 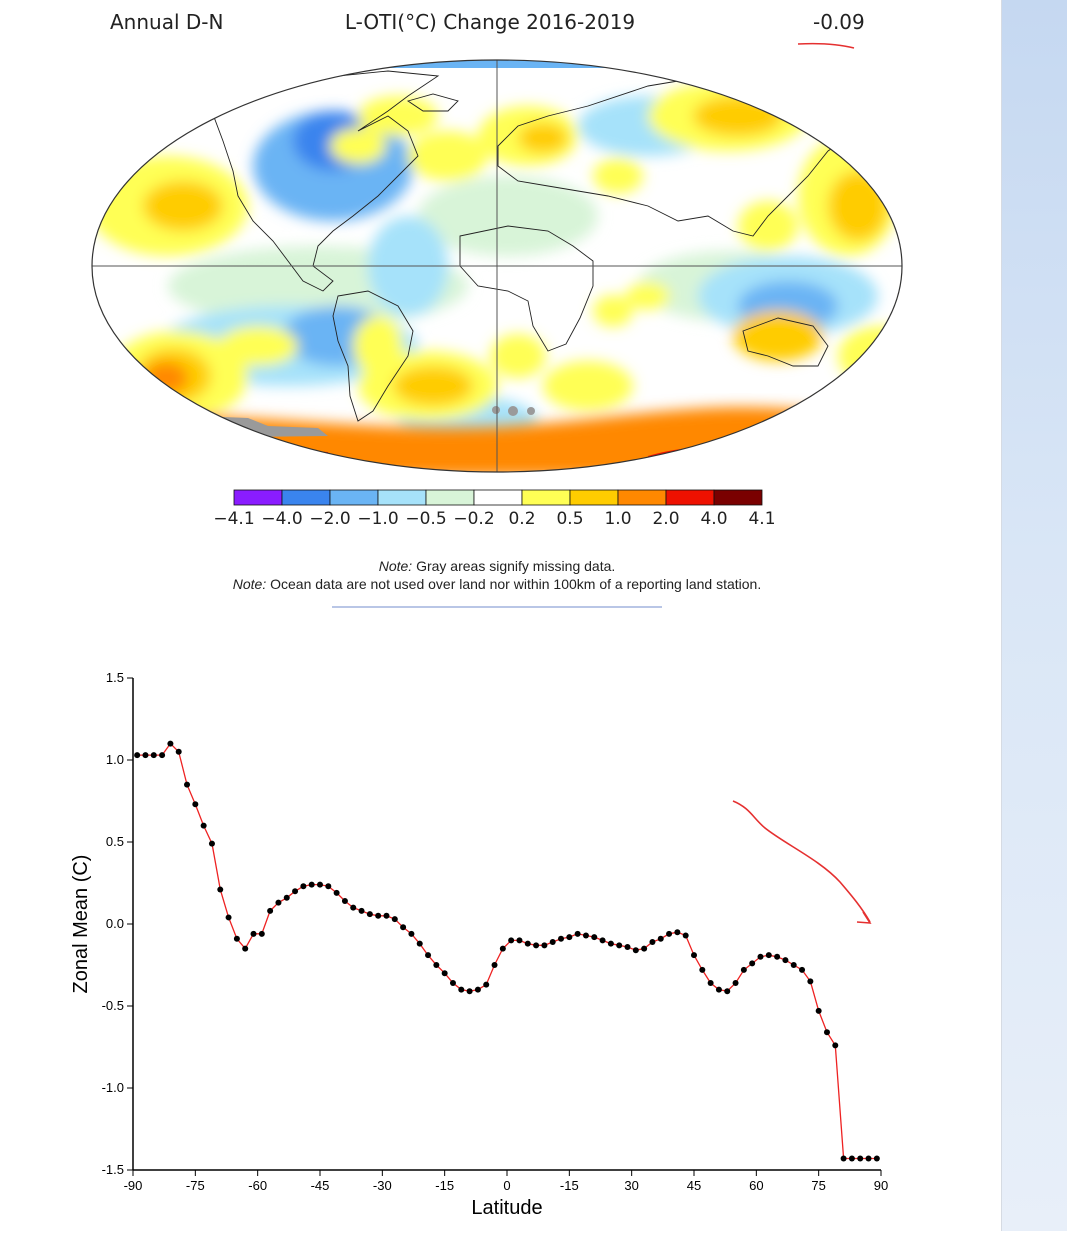 What do you see at coordinates (115, 841) in the screenshot?
I see `y-tick-label: 0.5` at bounding box center [115, 841].